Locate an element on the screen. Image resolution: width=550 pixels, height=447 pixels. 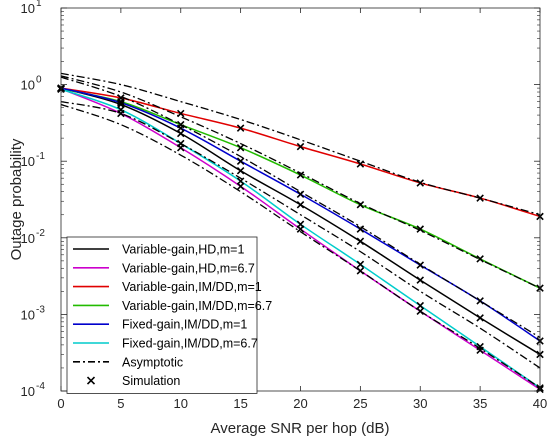
x-tick-label: 10 is located at coordinates (181, 403).